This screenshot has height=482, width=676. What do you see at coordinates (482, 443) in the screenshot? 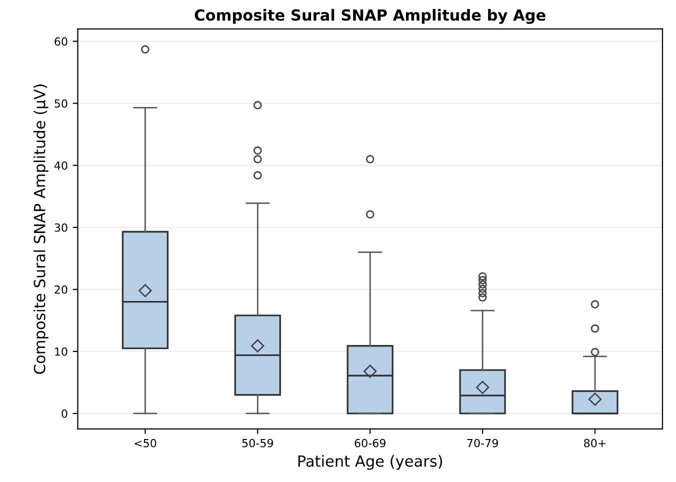
I see `x-tick-label: 70-79` at bounding box center [482, 443].